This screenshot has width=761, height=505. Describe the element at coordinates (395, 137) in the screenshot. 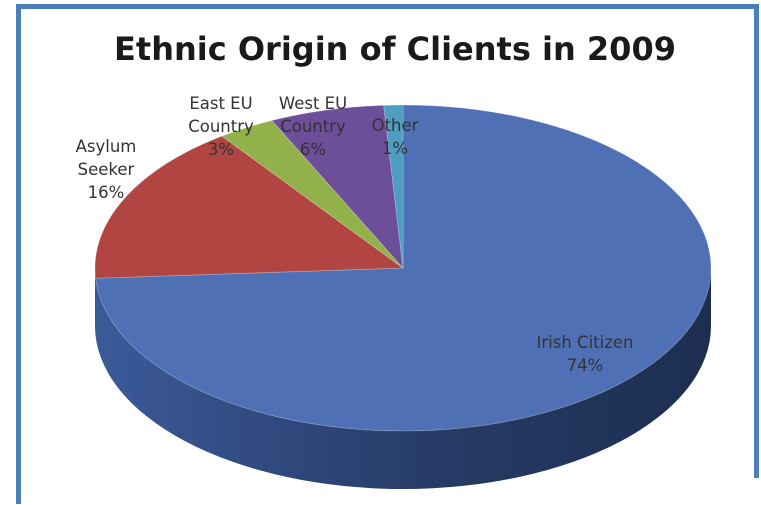

I see `slice-label-other: Other 1%` at that location.